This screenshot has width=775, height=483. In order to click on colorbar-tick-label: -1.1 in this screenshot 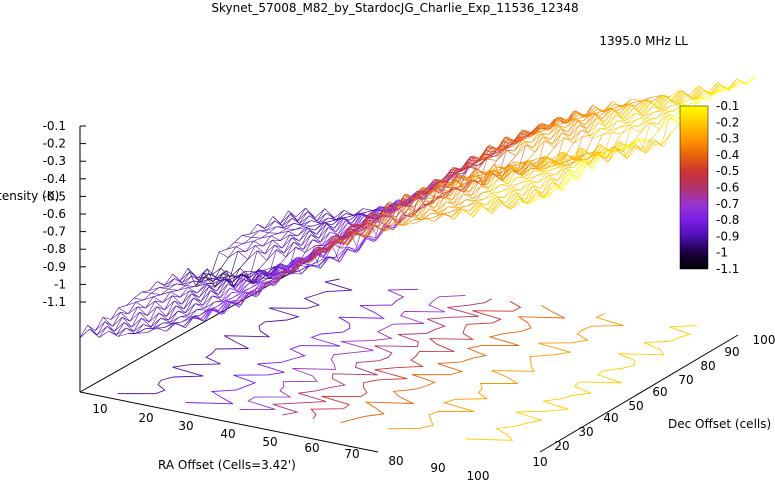, I will do `click(727, 269)`.